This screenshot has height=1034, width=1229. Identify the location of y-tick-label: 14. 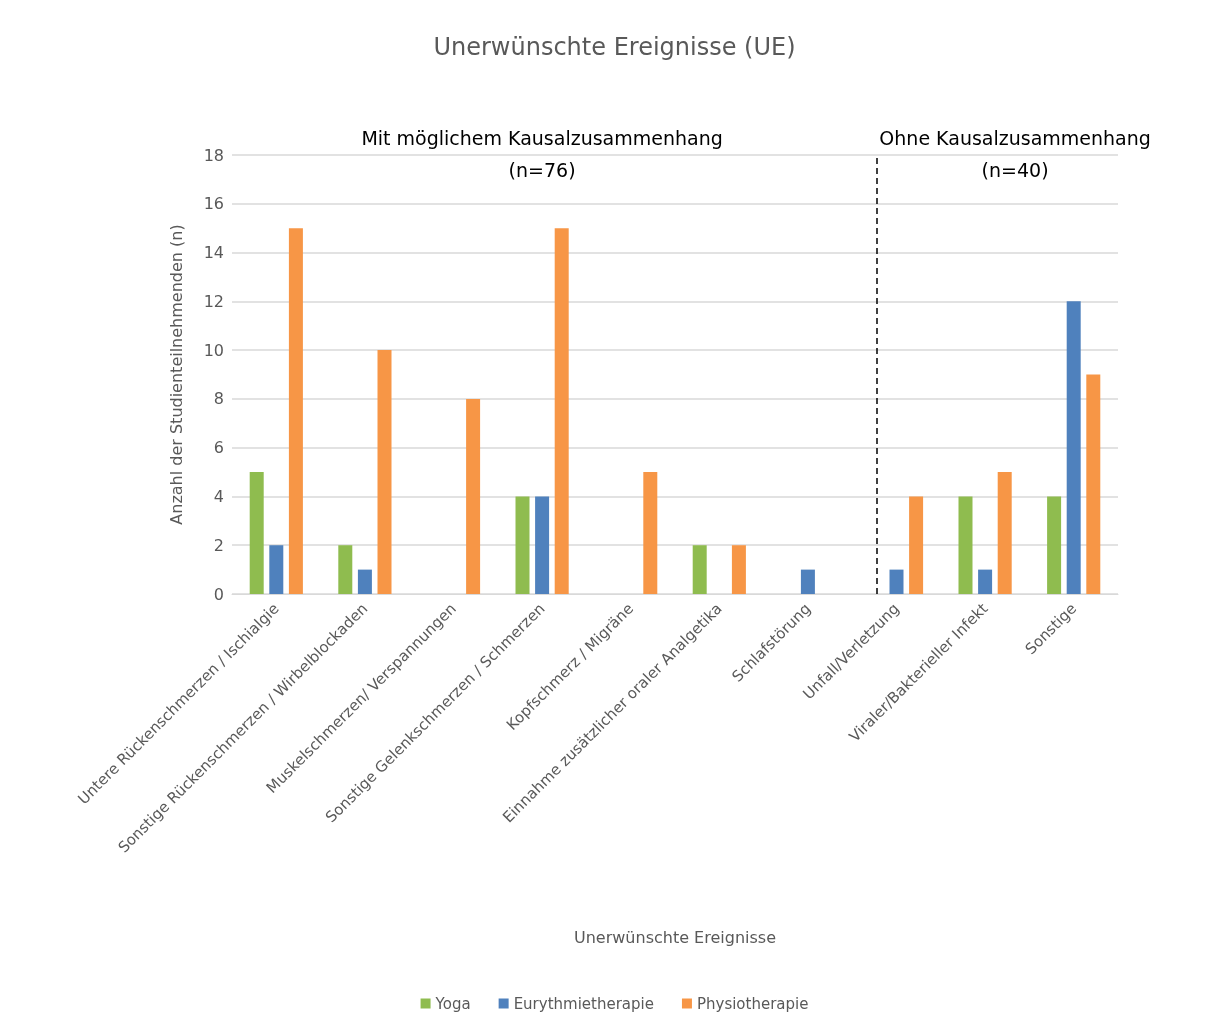
(213, 253).